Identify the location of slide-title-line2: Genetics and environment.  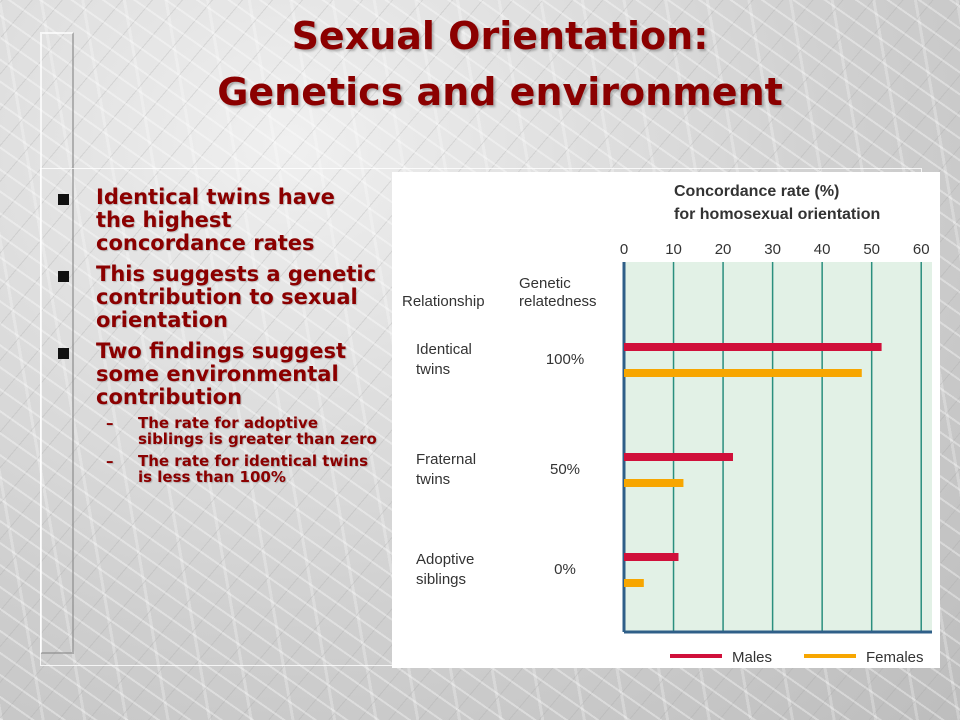
(500, 92).